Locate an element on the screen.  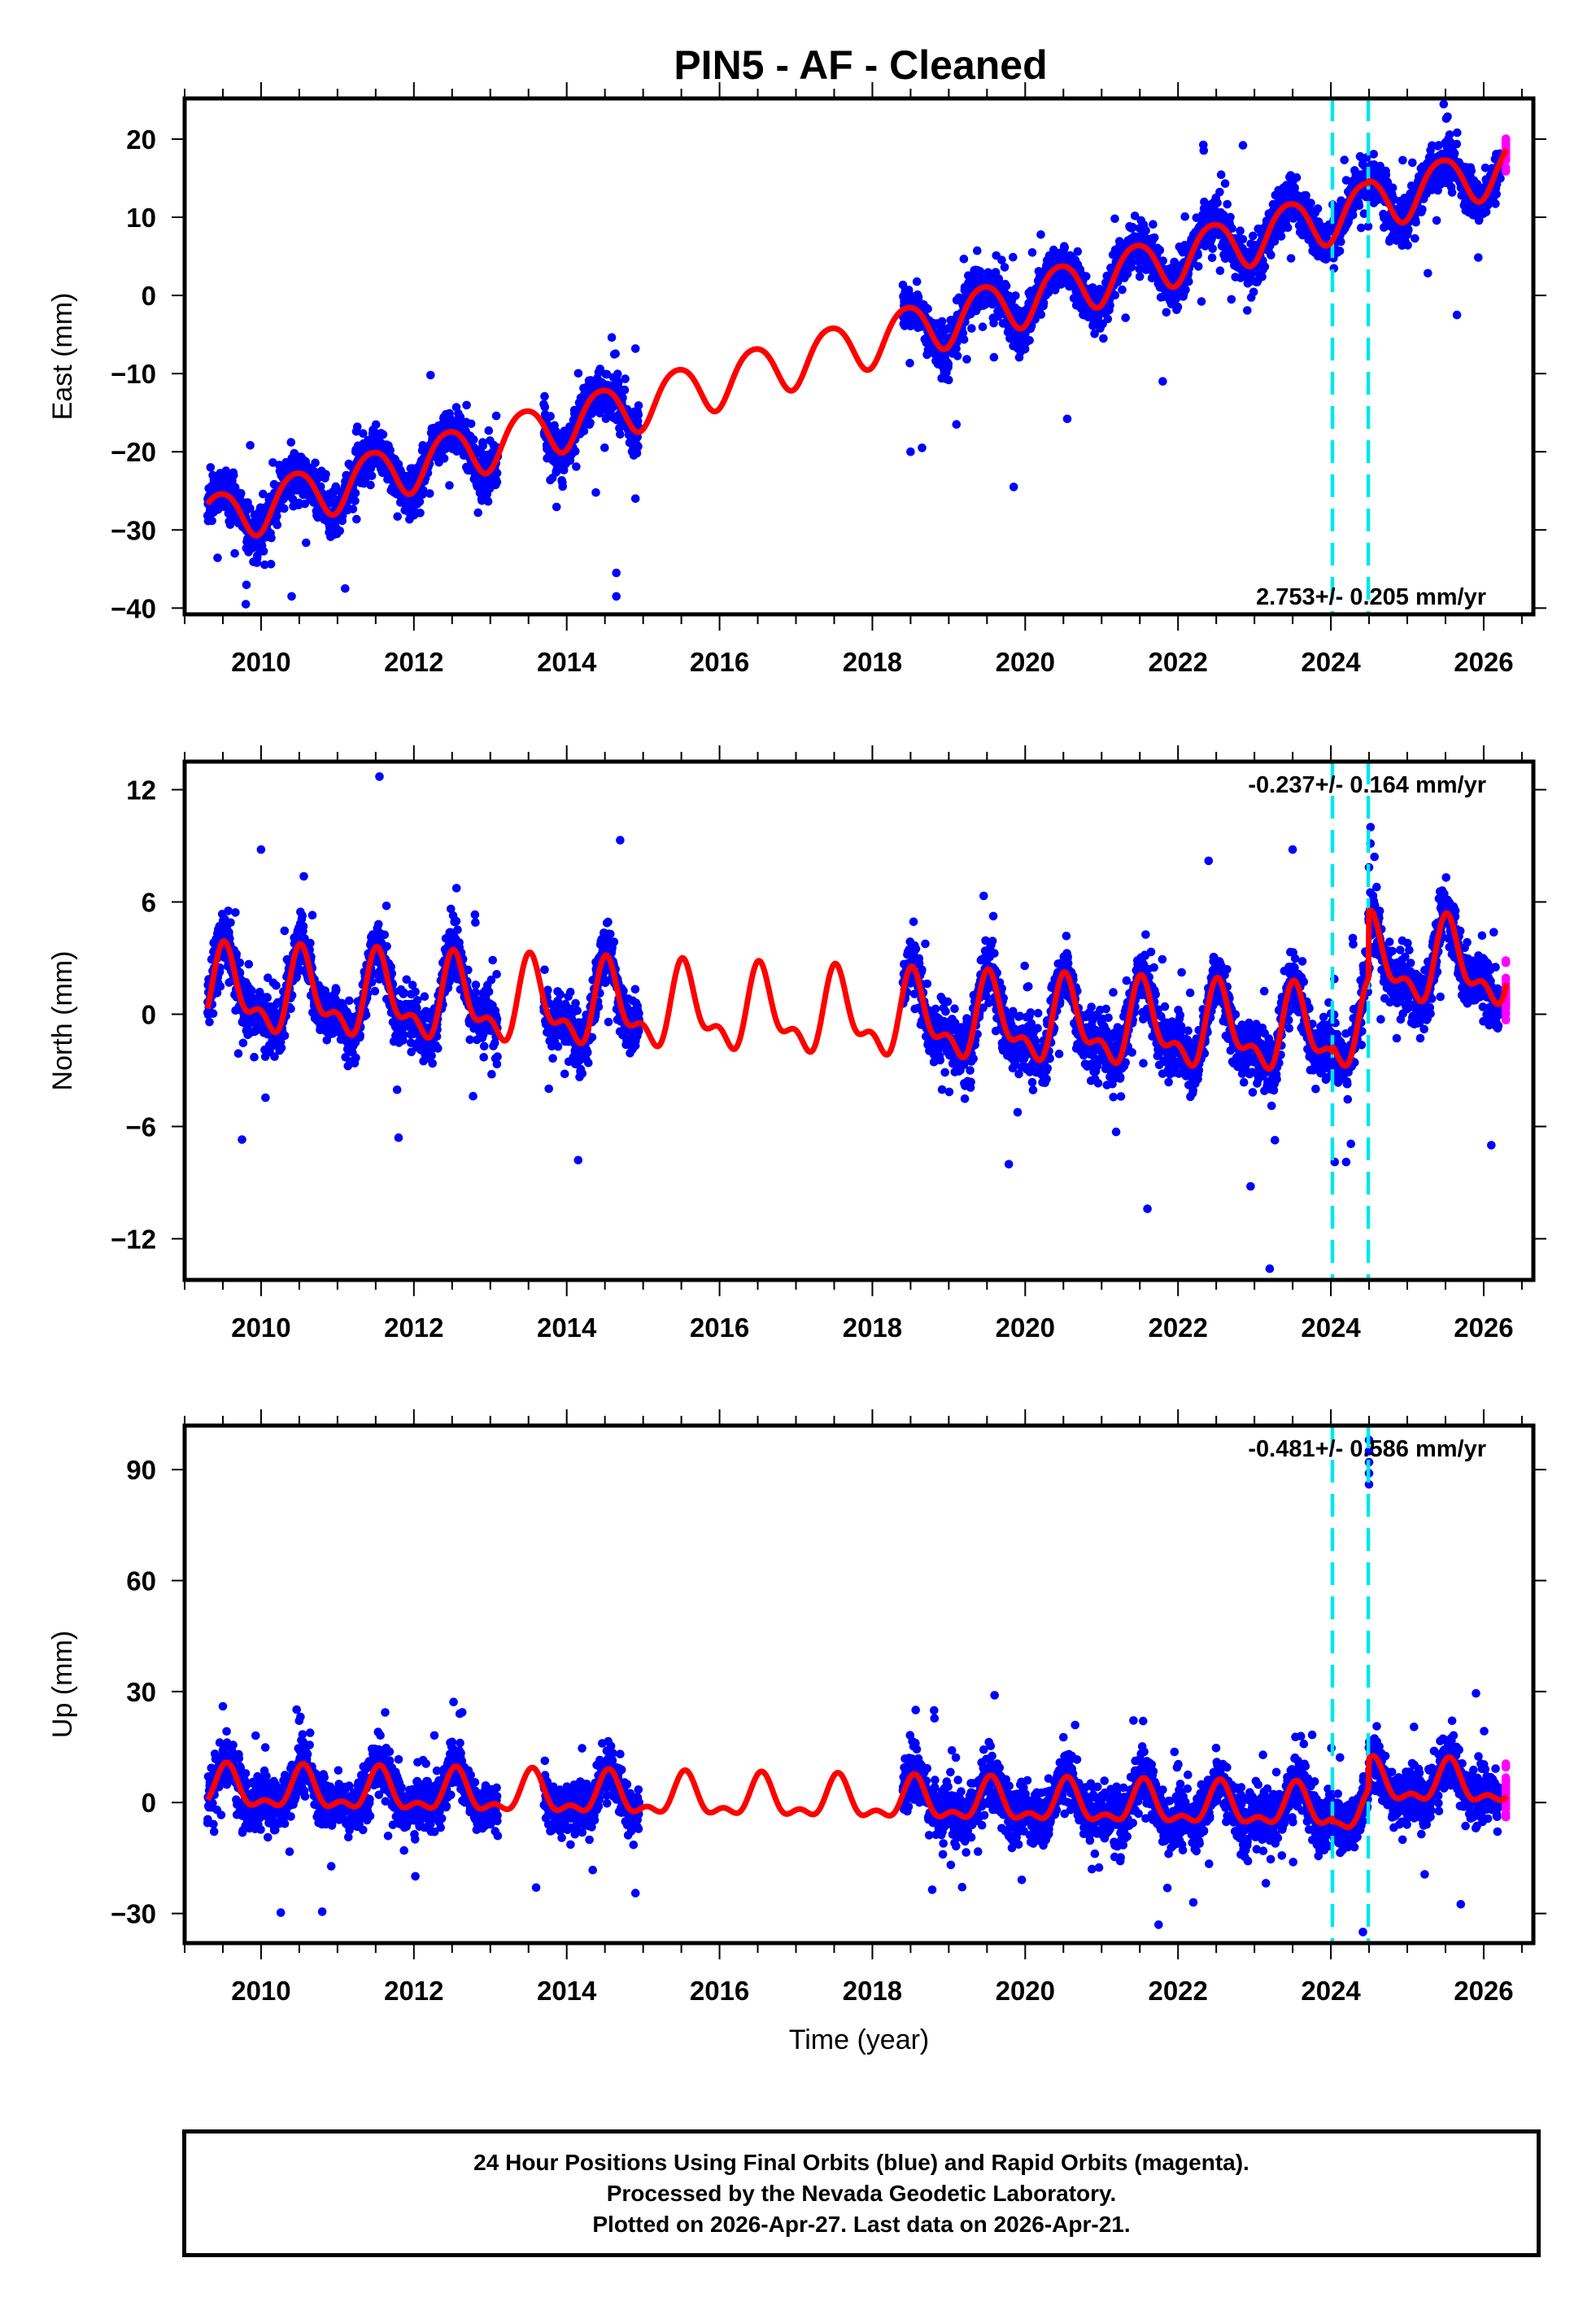
x-tick-label: 2022 is located at coordinates (1177, 662).